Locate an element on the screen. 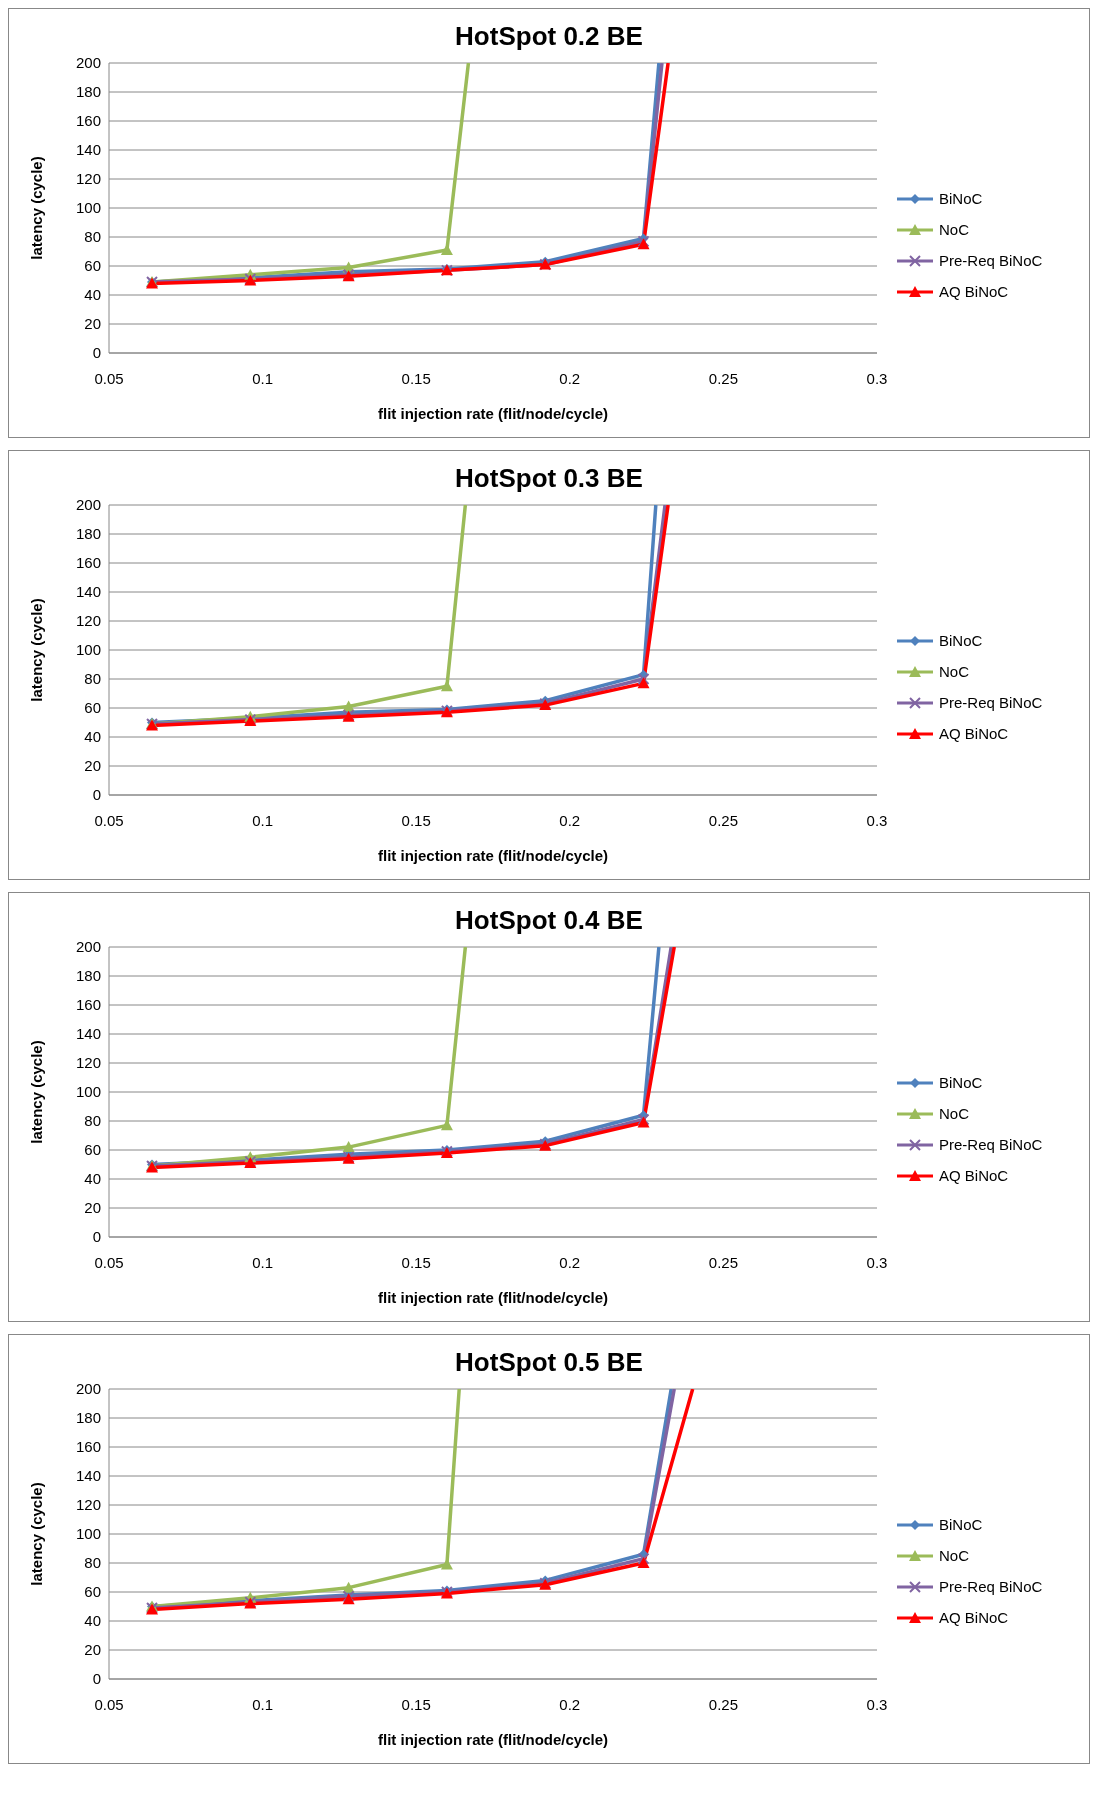  chart-title: HotSpot 0.2 BE is located at coordinates (549, 36).